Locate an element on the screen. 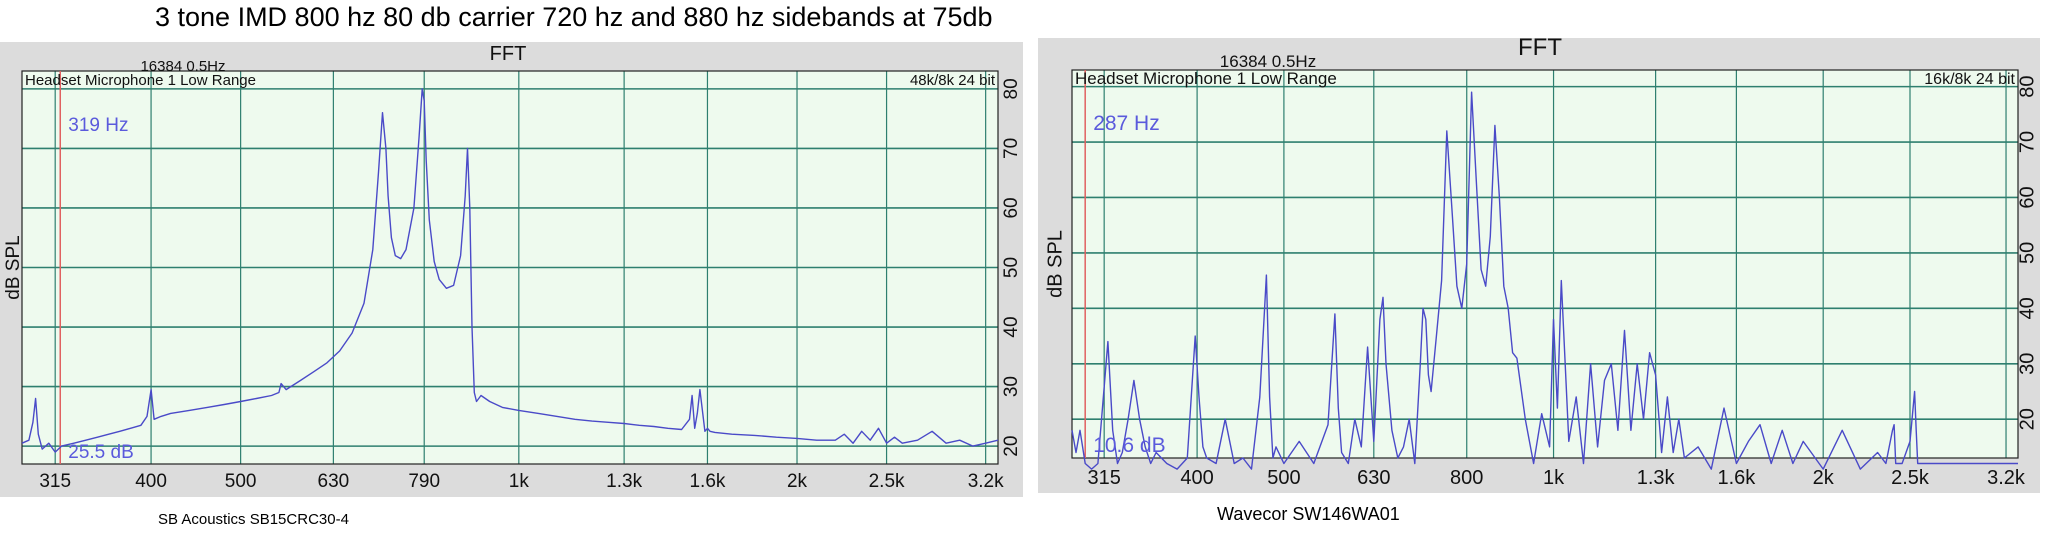 This screenshot has width=2048, height=533. cursor-freq-readout: 287 Hz is located at coordinates (1126, 123).